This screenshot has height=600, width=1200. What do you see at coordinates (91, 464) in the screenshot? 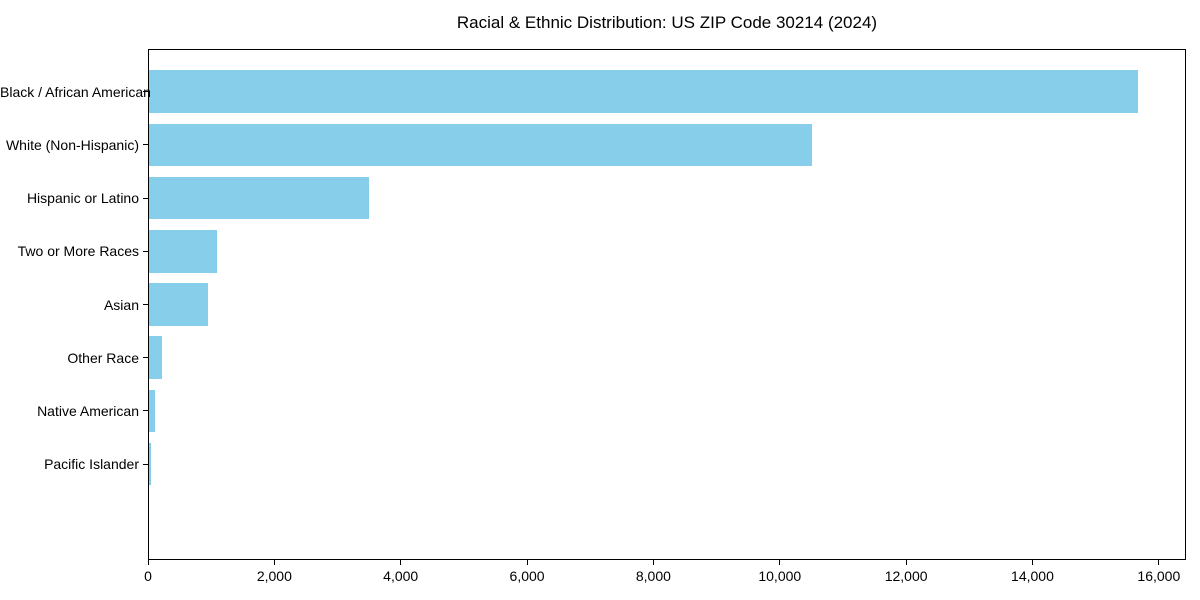
I see `y-axis-label: Pacific Islander` at bounding box center [91, 464].